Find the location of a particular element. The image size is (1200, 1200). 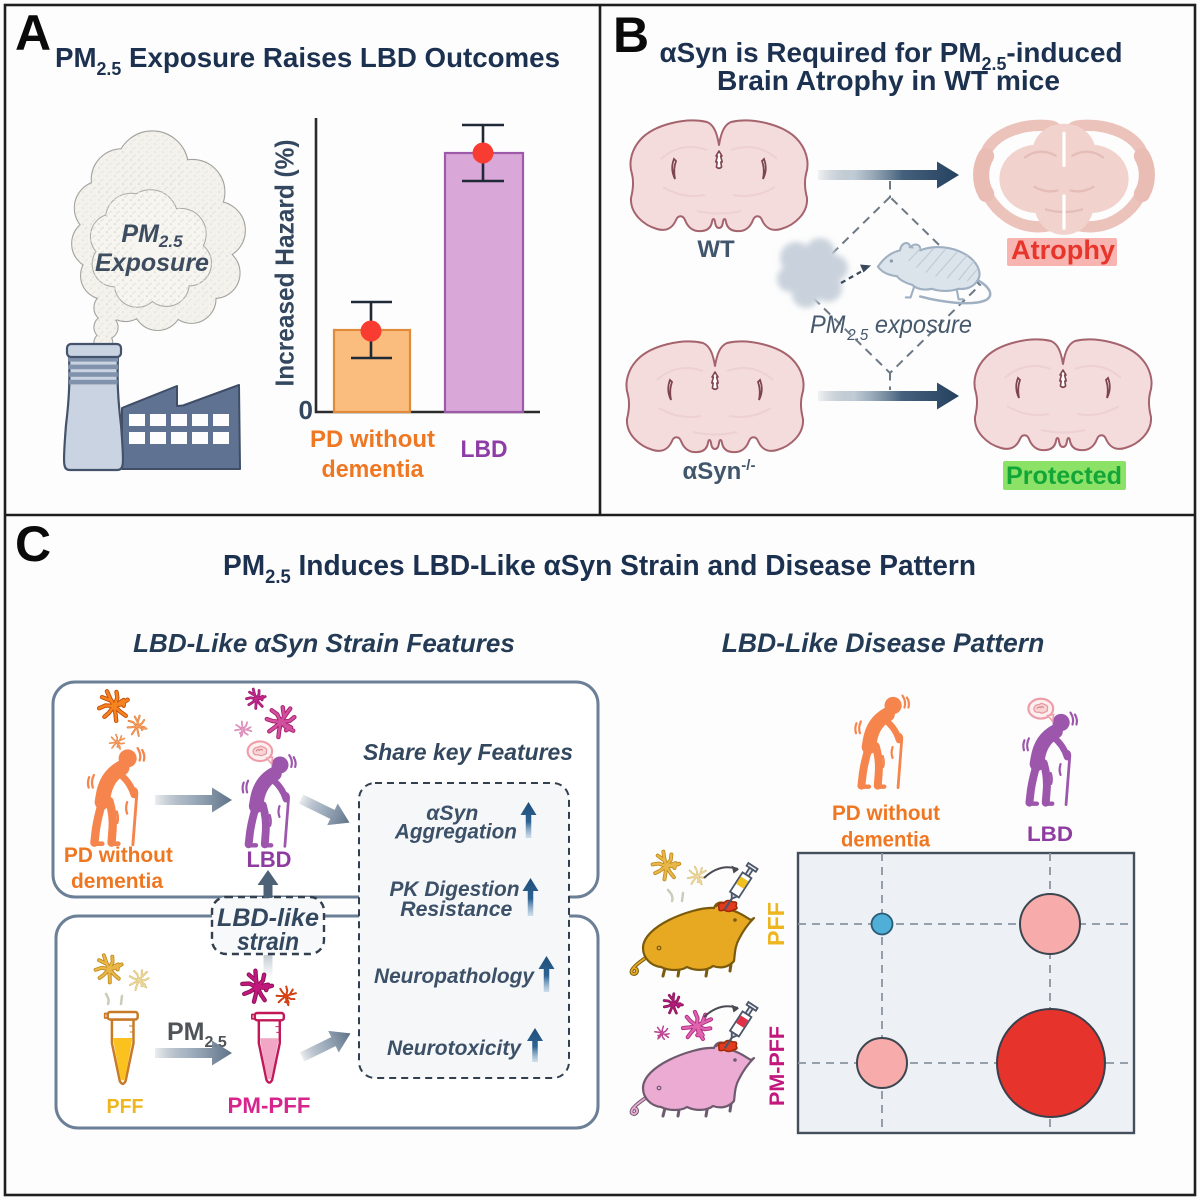

svg-text: C is located at coordinates (33, 544).